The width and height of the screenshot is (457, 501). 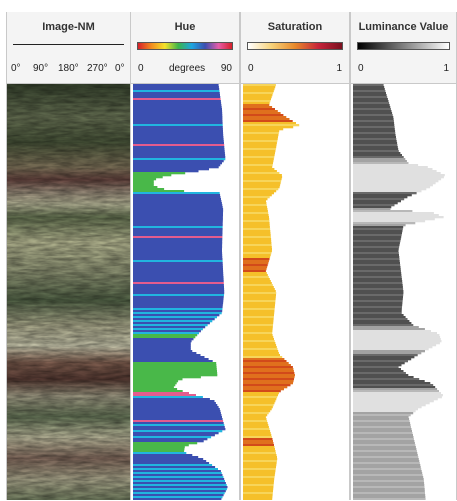 I want to click on azimuth-scale-line, so click(x=68, y=44).